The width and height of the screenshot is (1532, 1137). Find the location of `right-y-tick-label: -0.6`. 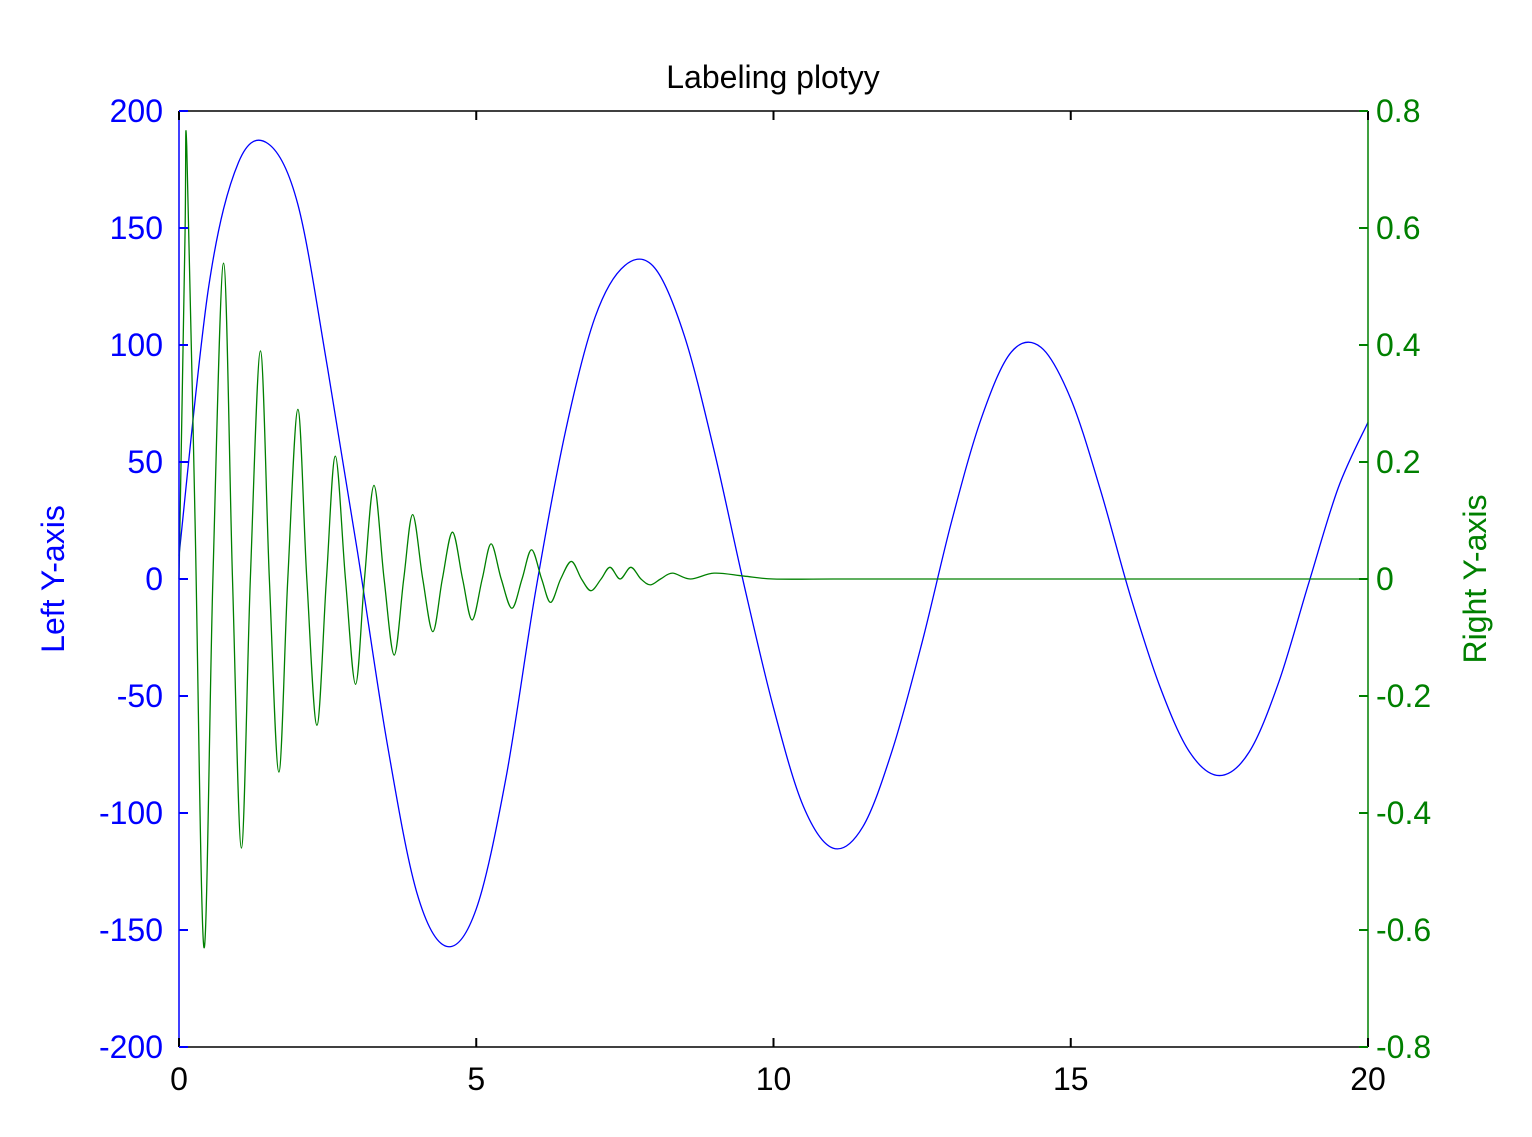

right-y-tick-label: -0.6 is located at coordinates (1403, 930).